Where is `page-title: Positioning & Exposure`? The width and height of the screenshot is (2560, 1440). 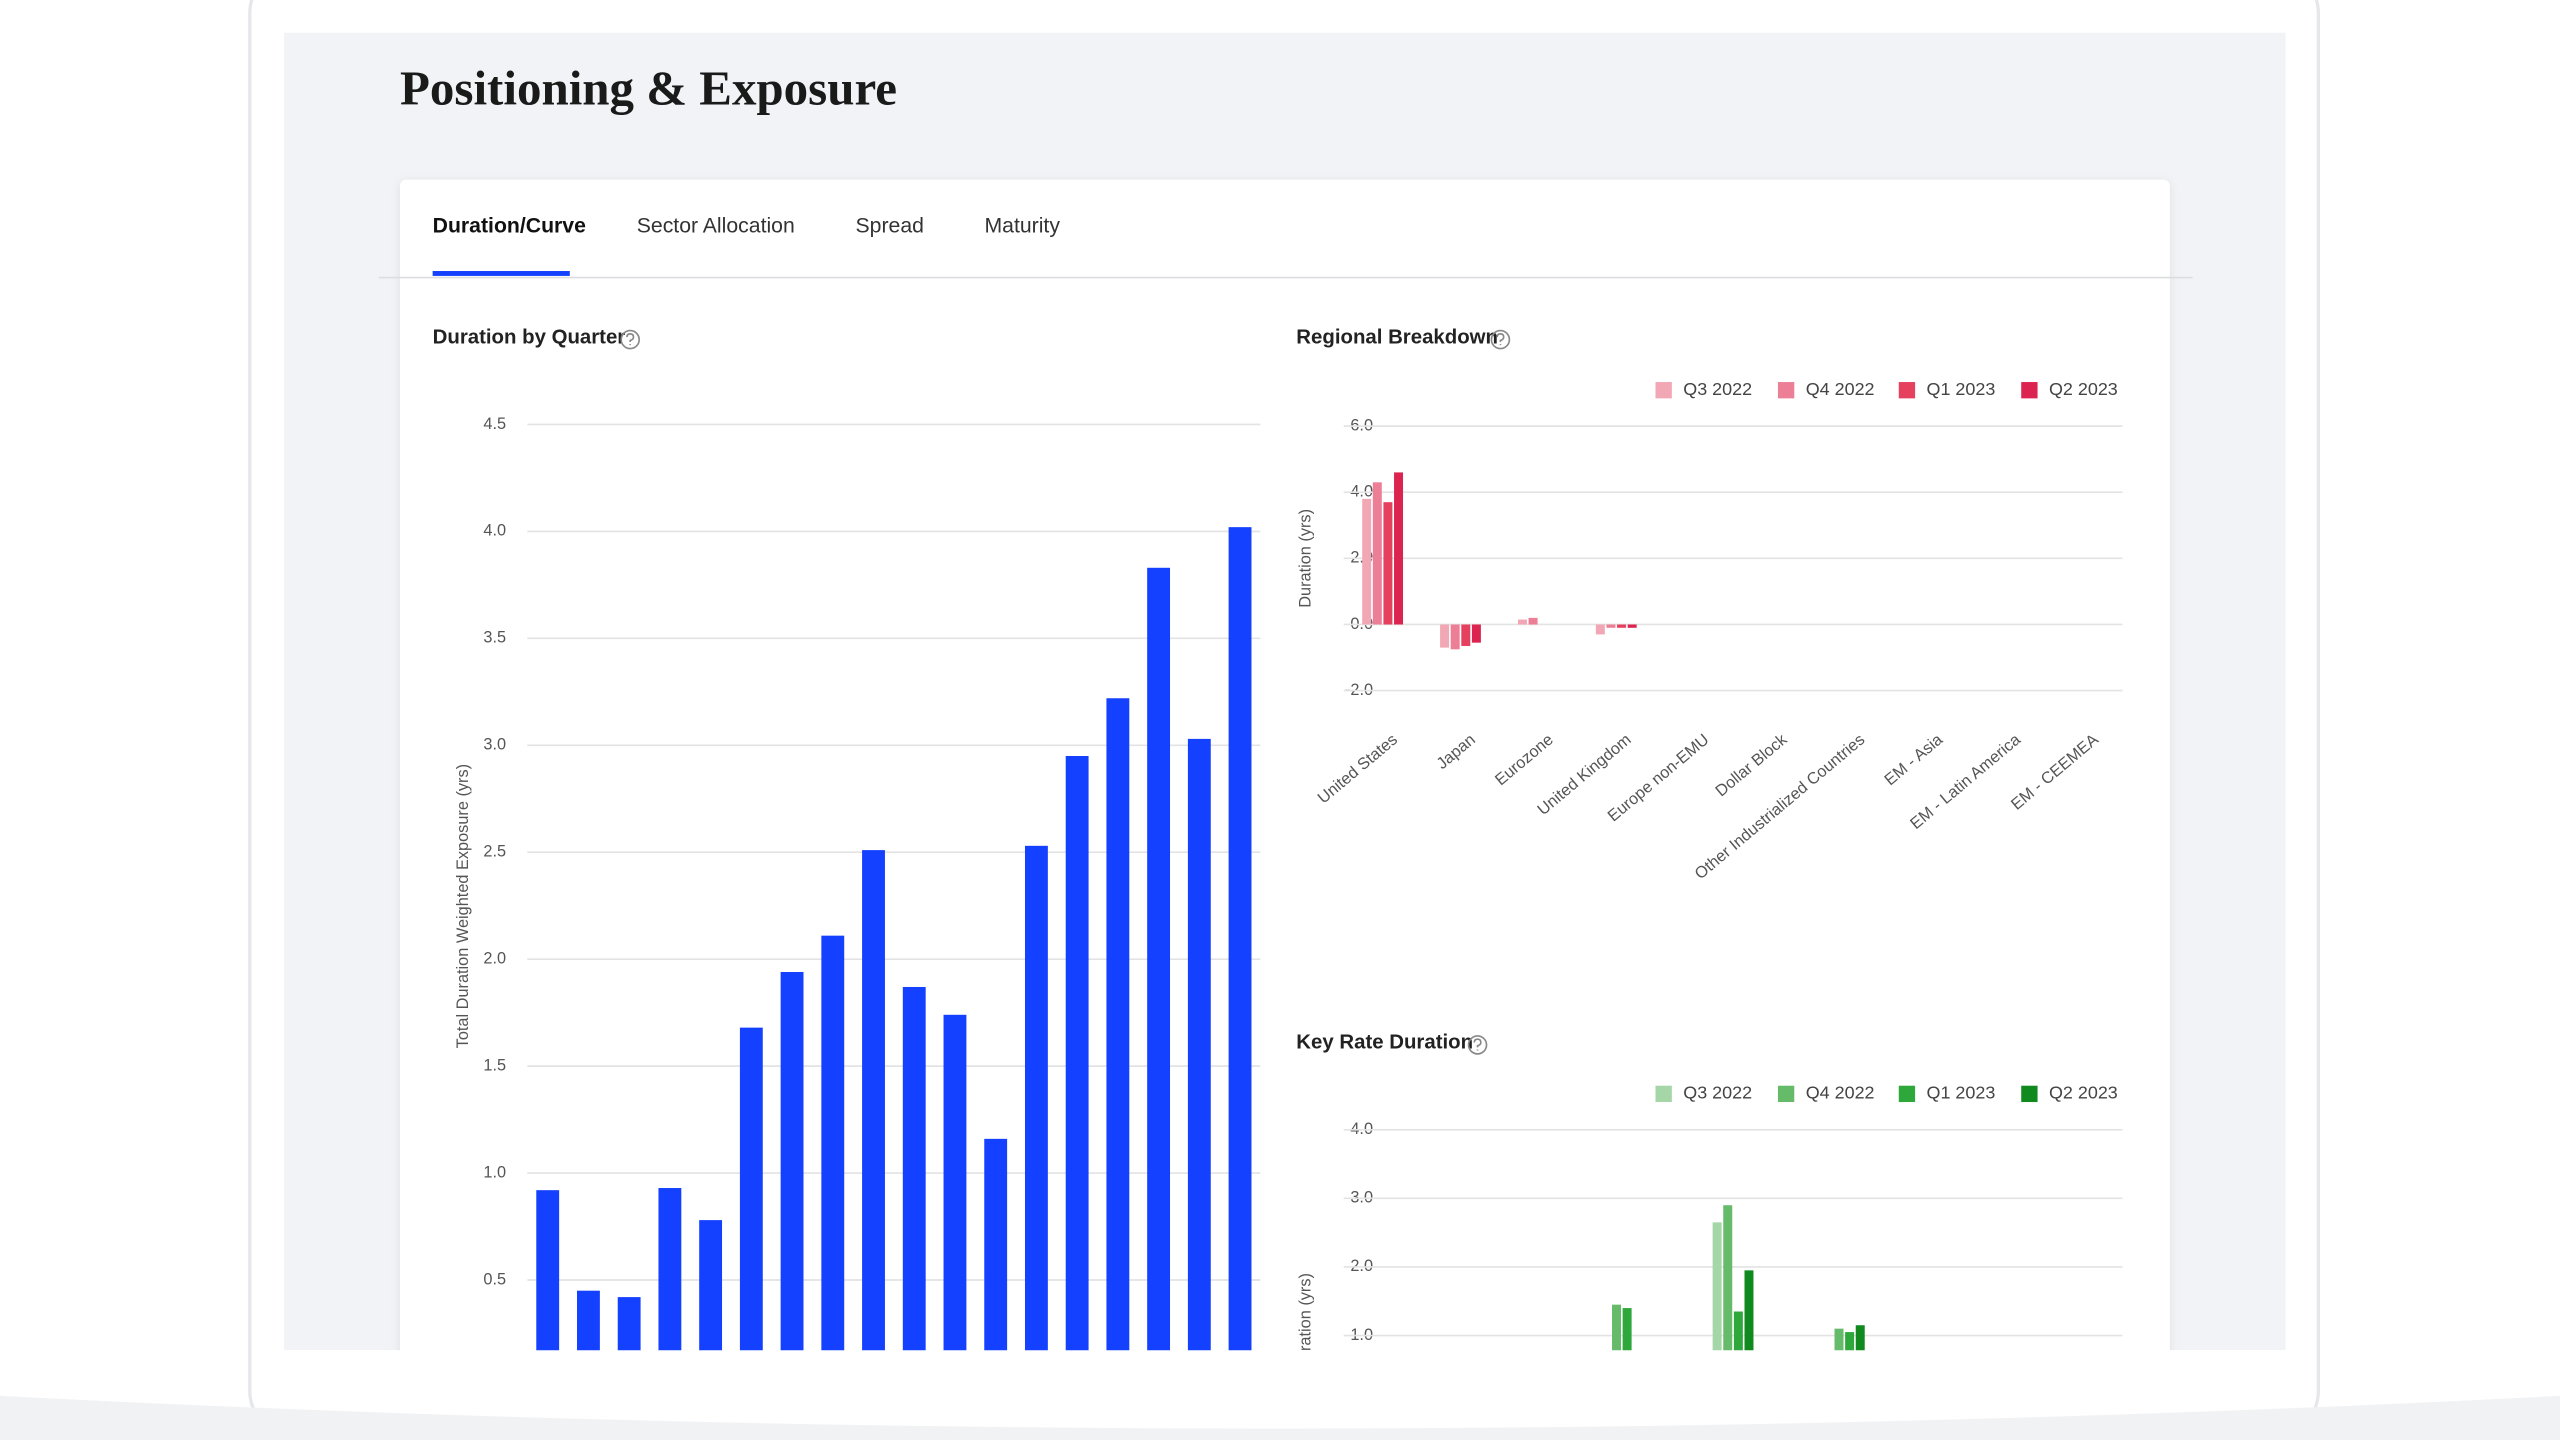 page-title: Positioning & Exposure is located at coordinates (648, 87).